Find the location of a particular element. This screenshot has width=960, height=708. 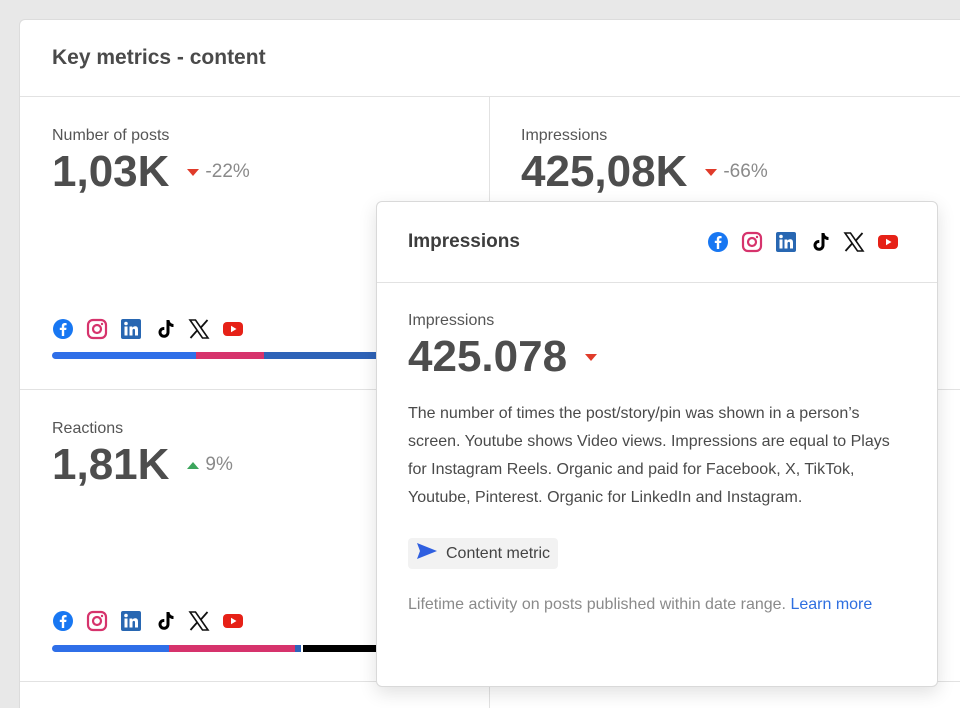

learn-more-link: Learn more is located at coordinates (831, 604).